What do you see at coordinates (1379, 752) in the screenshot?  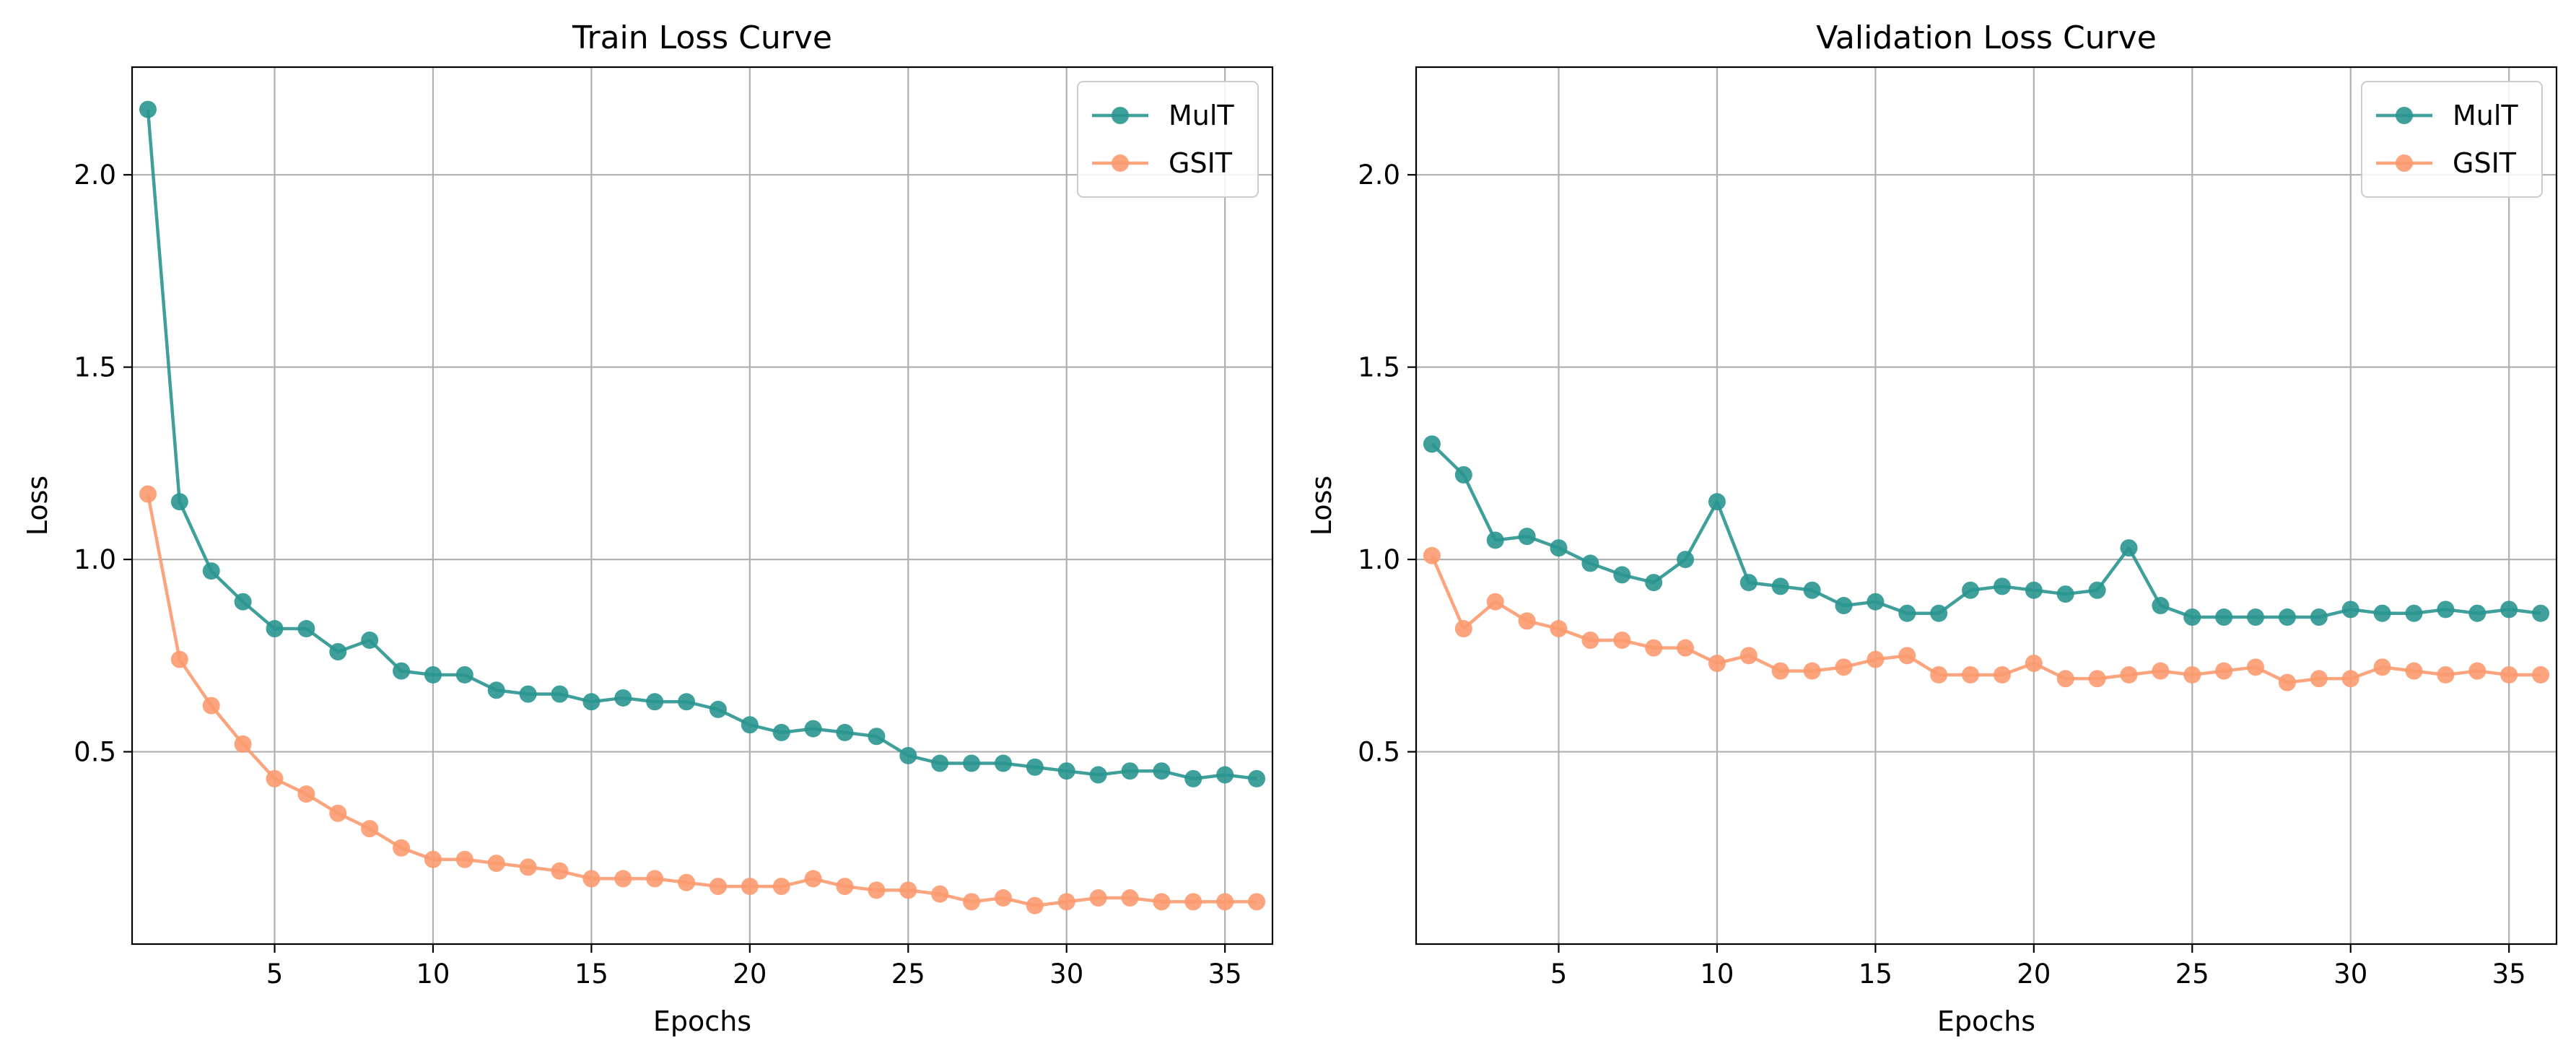 I see `y-tick-label: 0.5` at bounding box center [1379, 752].